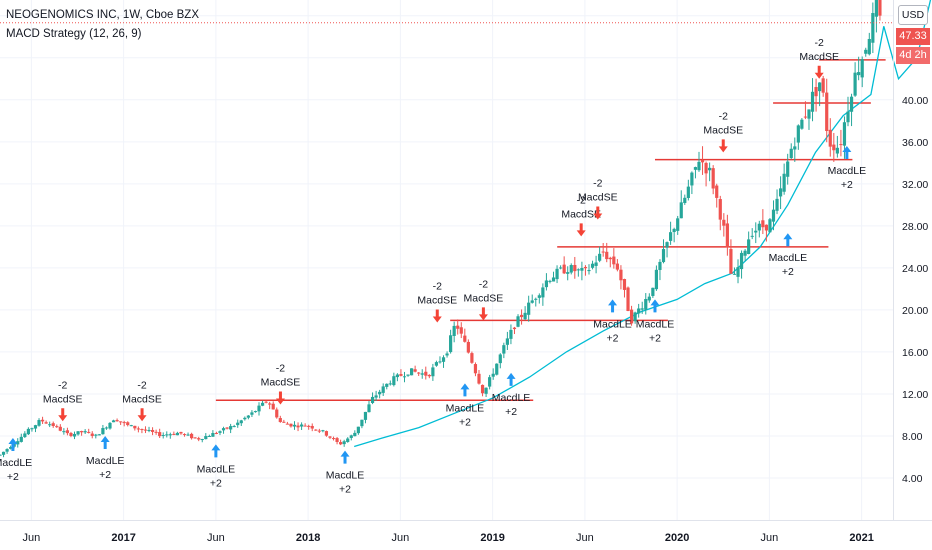 The width and height of the screenshot is (932, 550). I want to click on y-tick-label: 28.00, so click(915, 227).